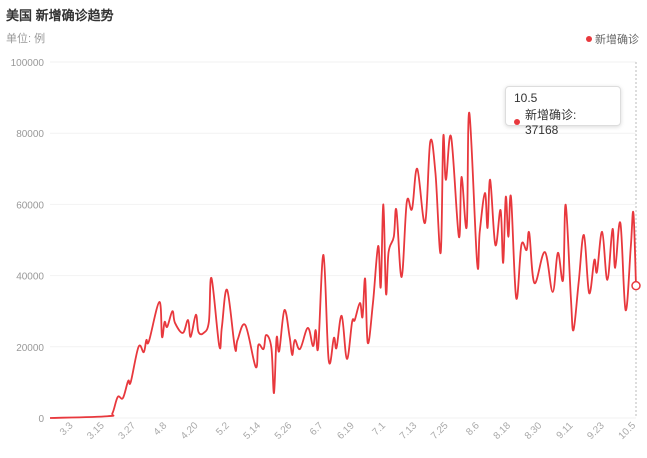 The width and height of the screenshot is (647, 458). I want to click on x-tick-label: 3.3, so click(67, 429).